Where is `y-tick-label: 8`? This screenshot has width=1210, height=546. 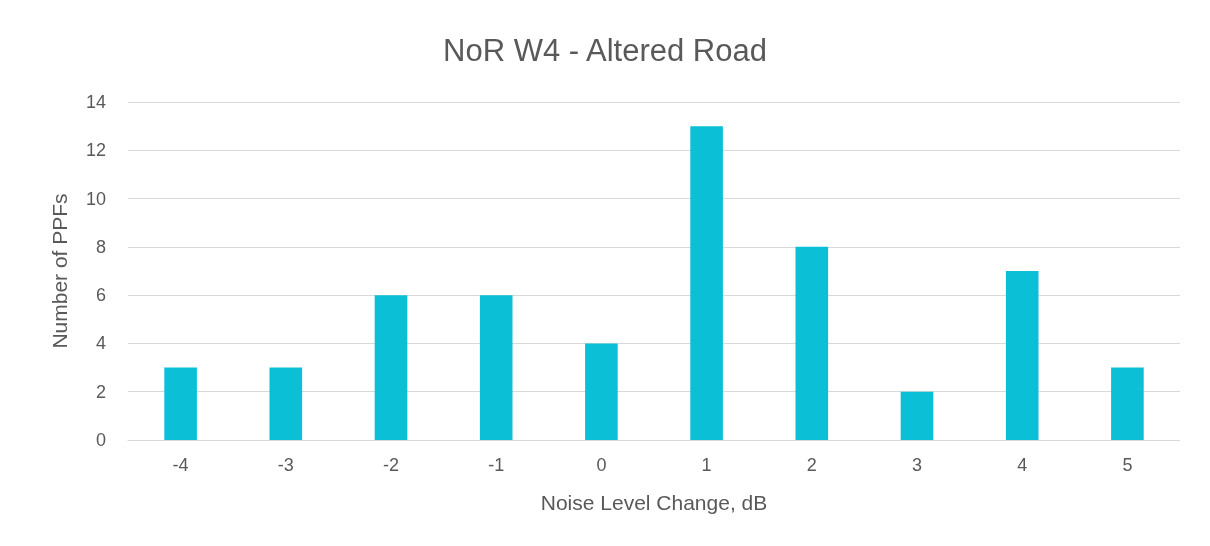
y-tick-label: 8 is located at coordinates (100, 246).